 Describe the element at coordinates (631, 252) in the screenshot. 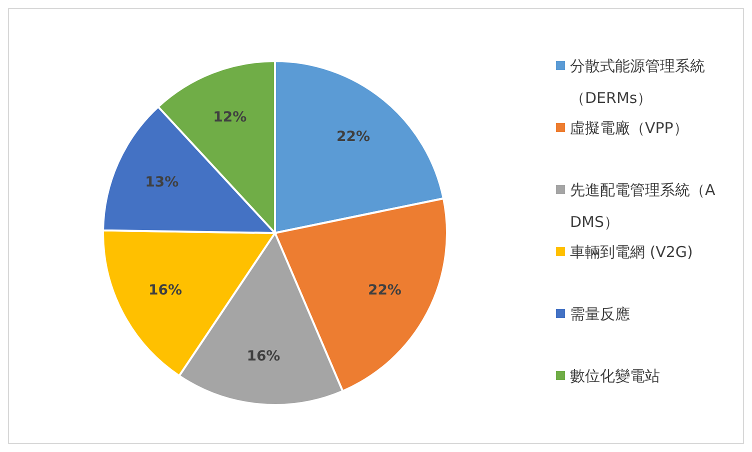

I see `legend-label: 車輛到電網 (V2G)` at that location.